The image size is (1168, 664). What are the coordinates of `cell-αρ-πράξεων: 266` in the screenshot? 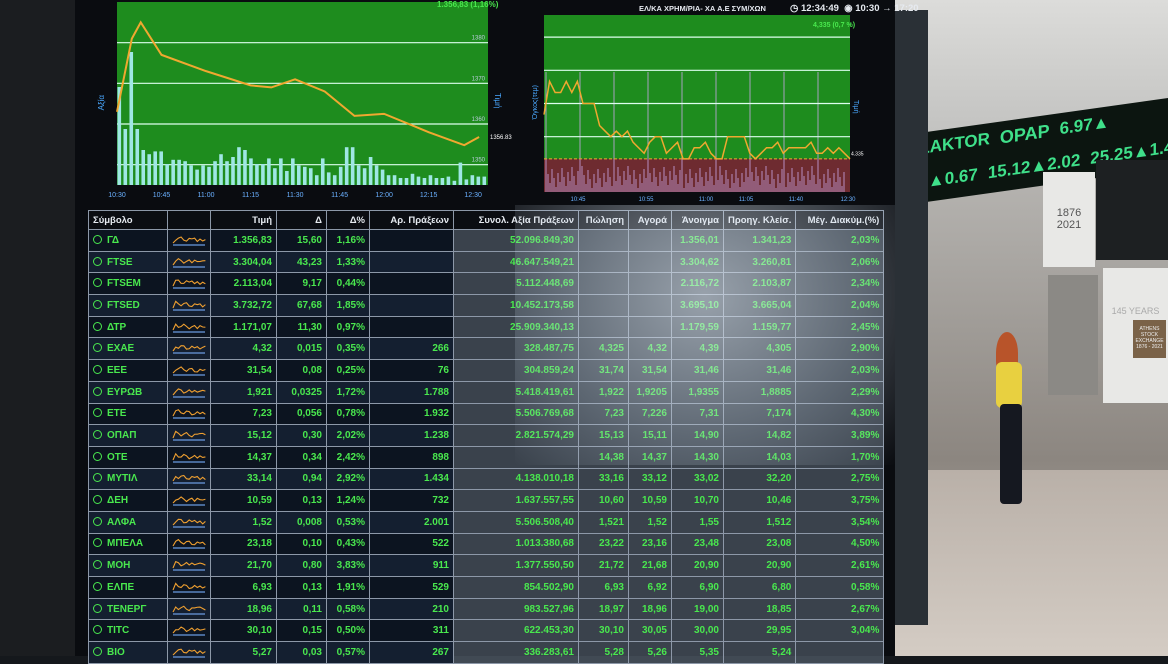 It's located at (411, 349).